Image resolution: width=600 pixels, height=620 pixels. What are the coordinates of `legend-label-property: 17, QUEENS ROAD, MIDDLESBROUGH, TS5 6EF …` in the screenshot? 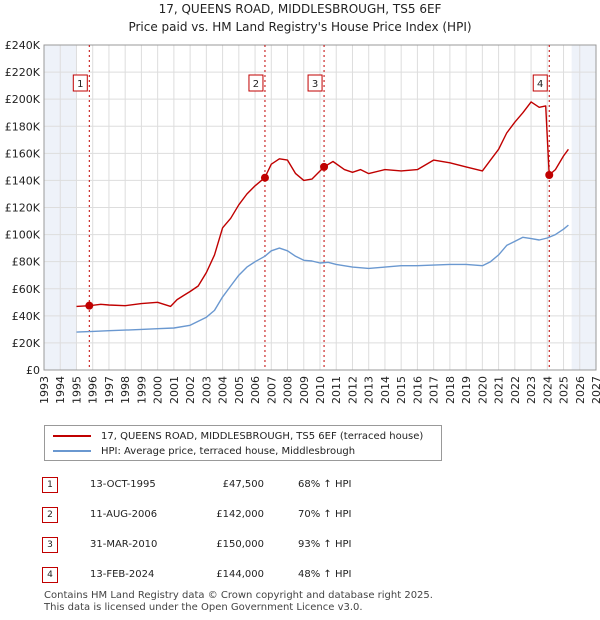 It's located at (262, 436).